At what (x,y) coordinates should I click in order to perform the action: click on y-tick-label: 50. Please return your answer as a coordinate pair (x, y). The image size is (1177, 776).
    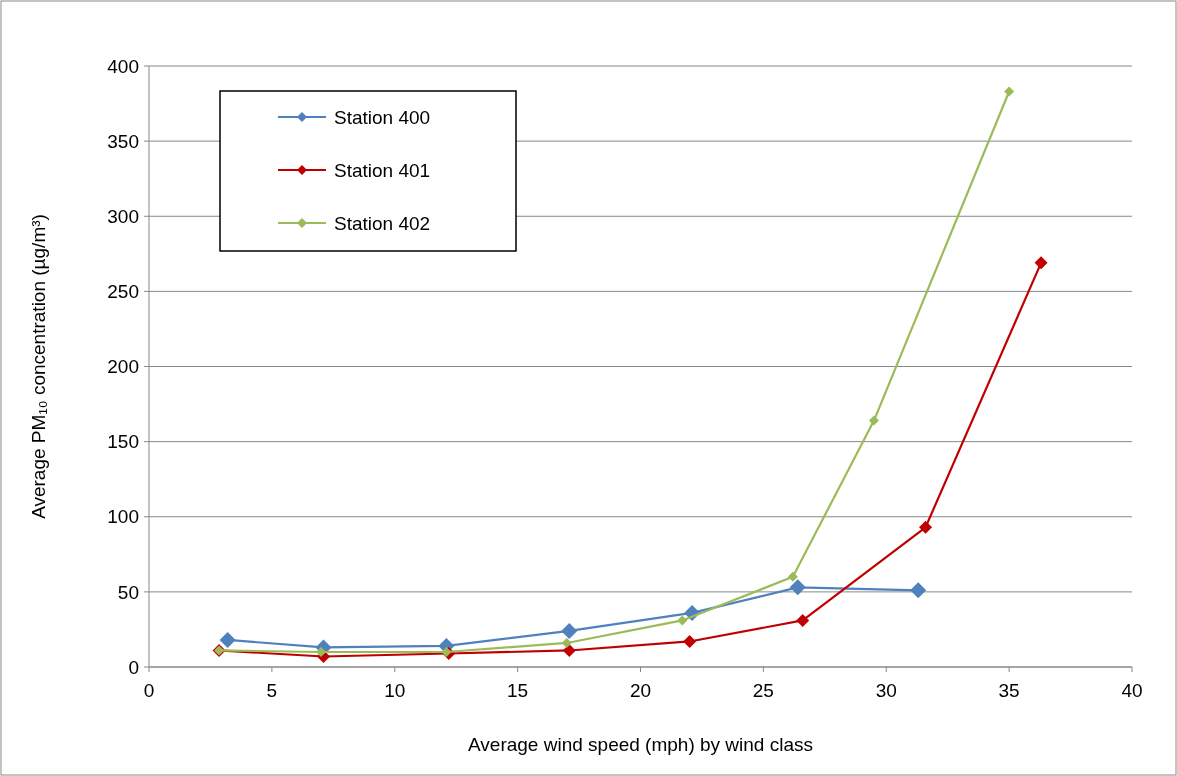
    Looking at the image, I should click on (128, 592).